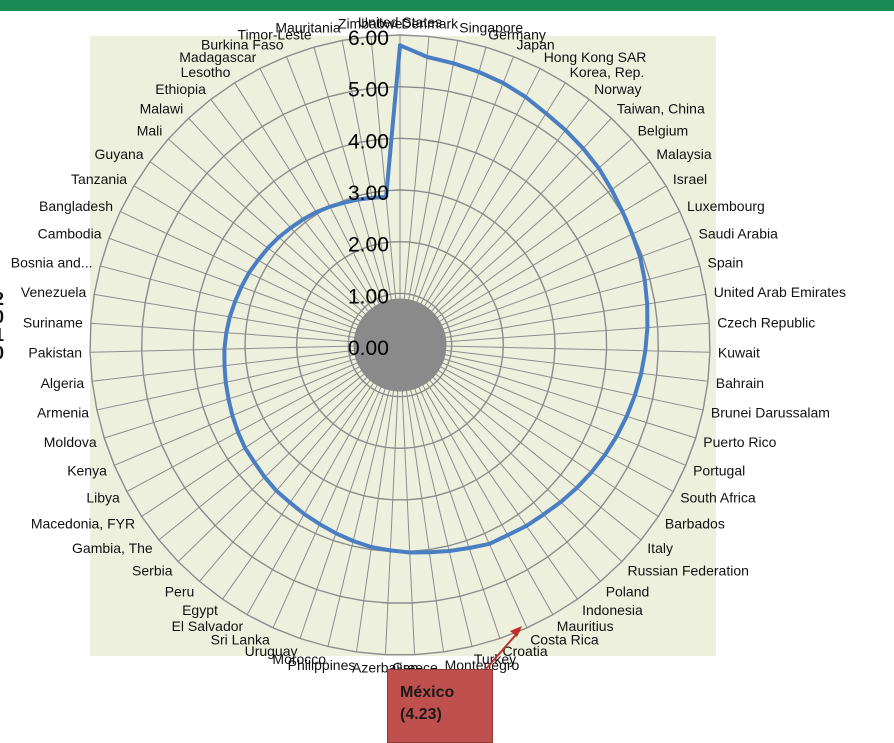 The height and width of the screenshot is (743, 894). I want to click on category-label: Algeria, so click(63, 383).